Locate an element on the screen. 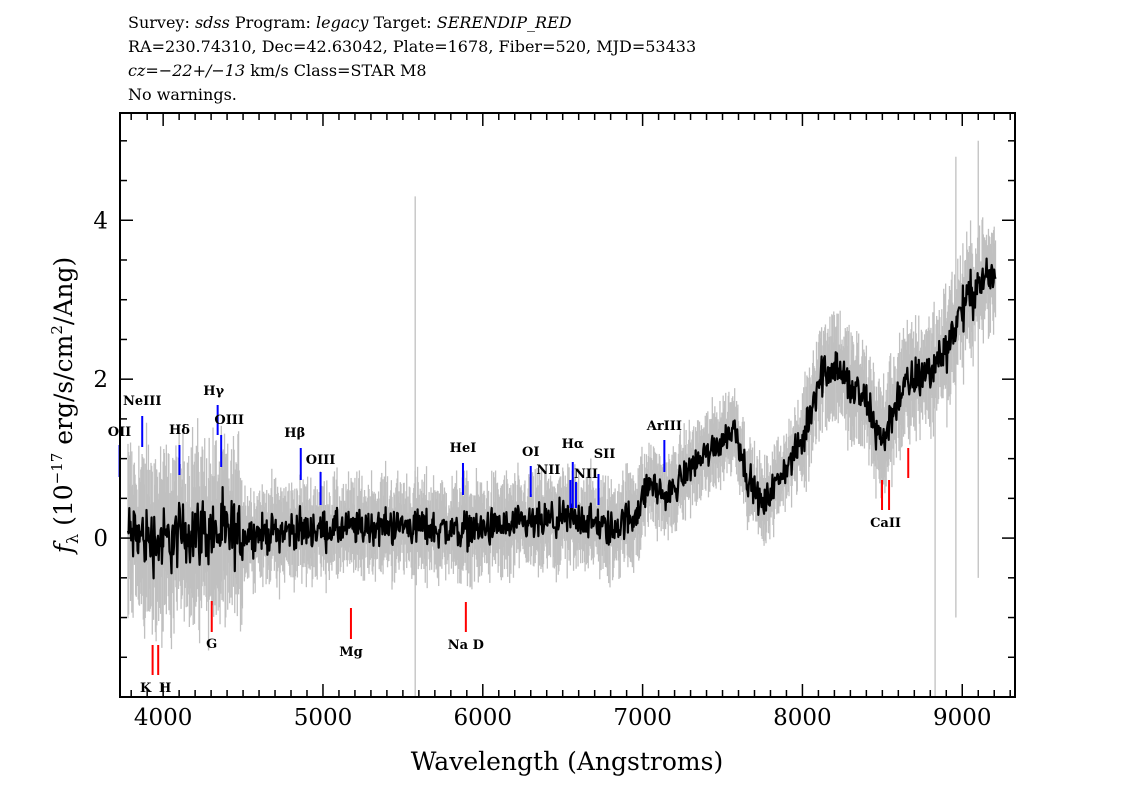  target-label: Target: is located at coordinates (402, 22).